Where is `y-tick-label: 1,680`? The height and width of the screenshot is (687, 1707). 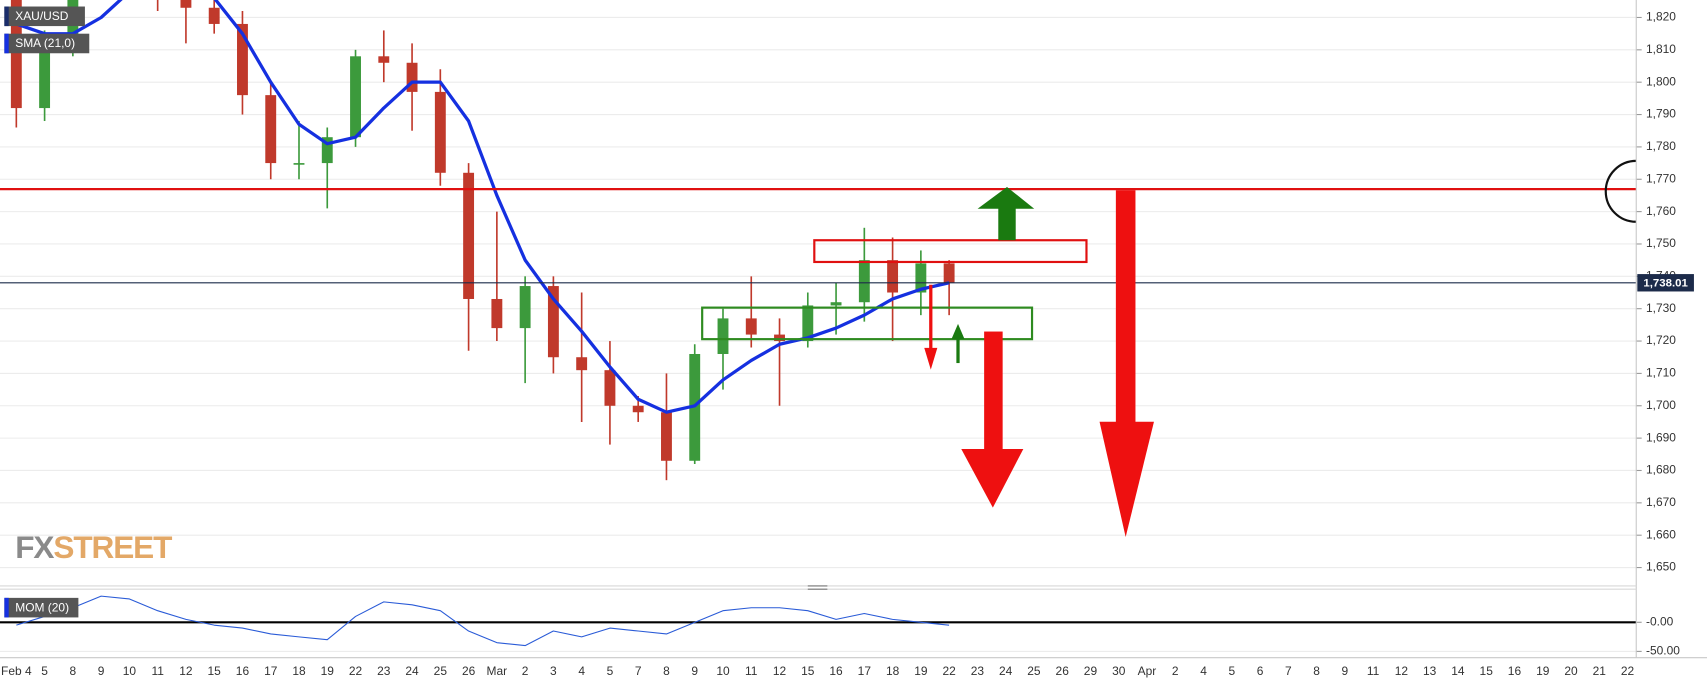 y-tick-label: 1,680 is located at coordinates (1661, 470).